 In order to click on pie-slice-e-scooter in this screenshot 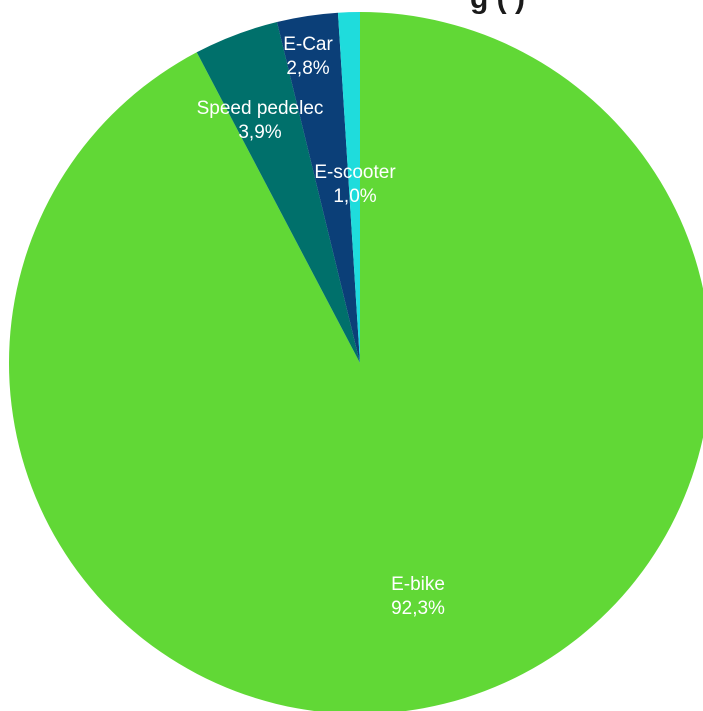, I will do `click(348, 187)`.